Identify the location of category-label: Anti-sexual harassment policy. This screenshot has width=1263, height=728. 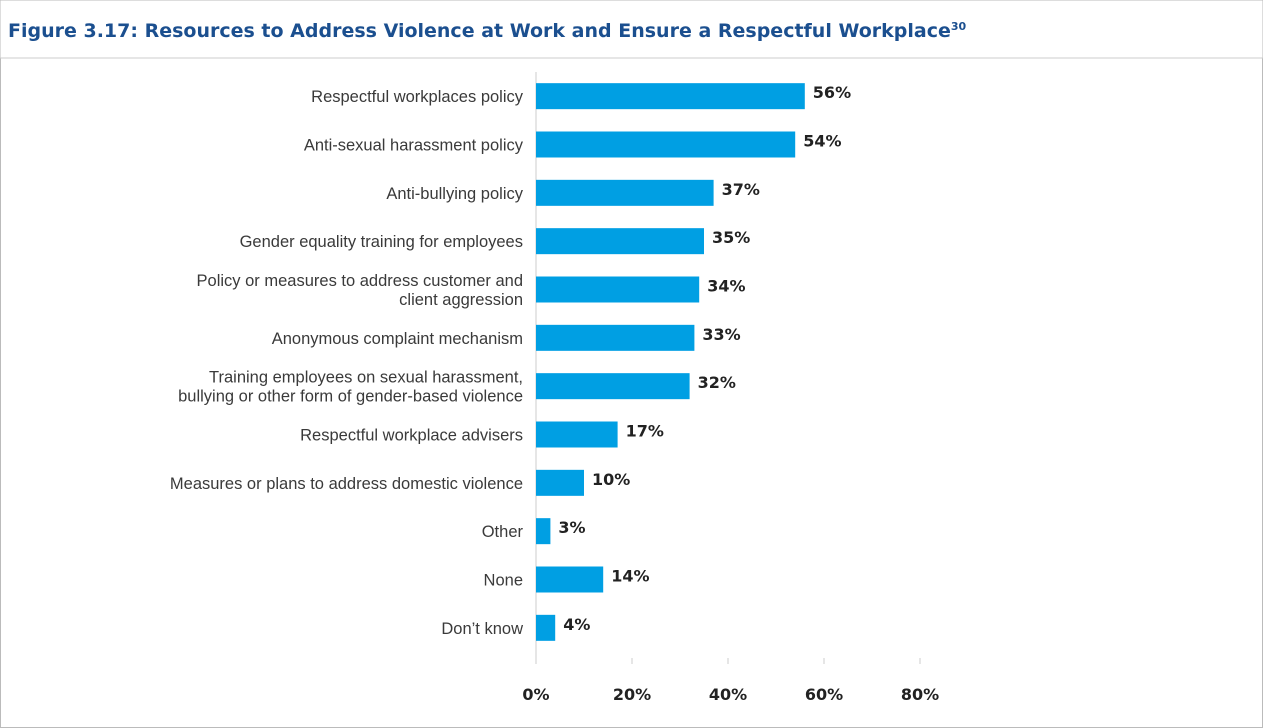
(414, 146).